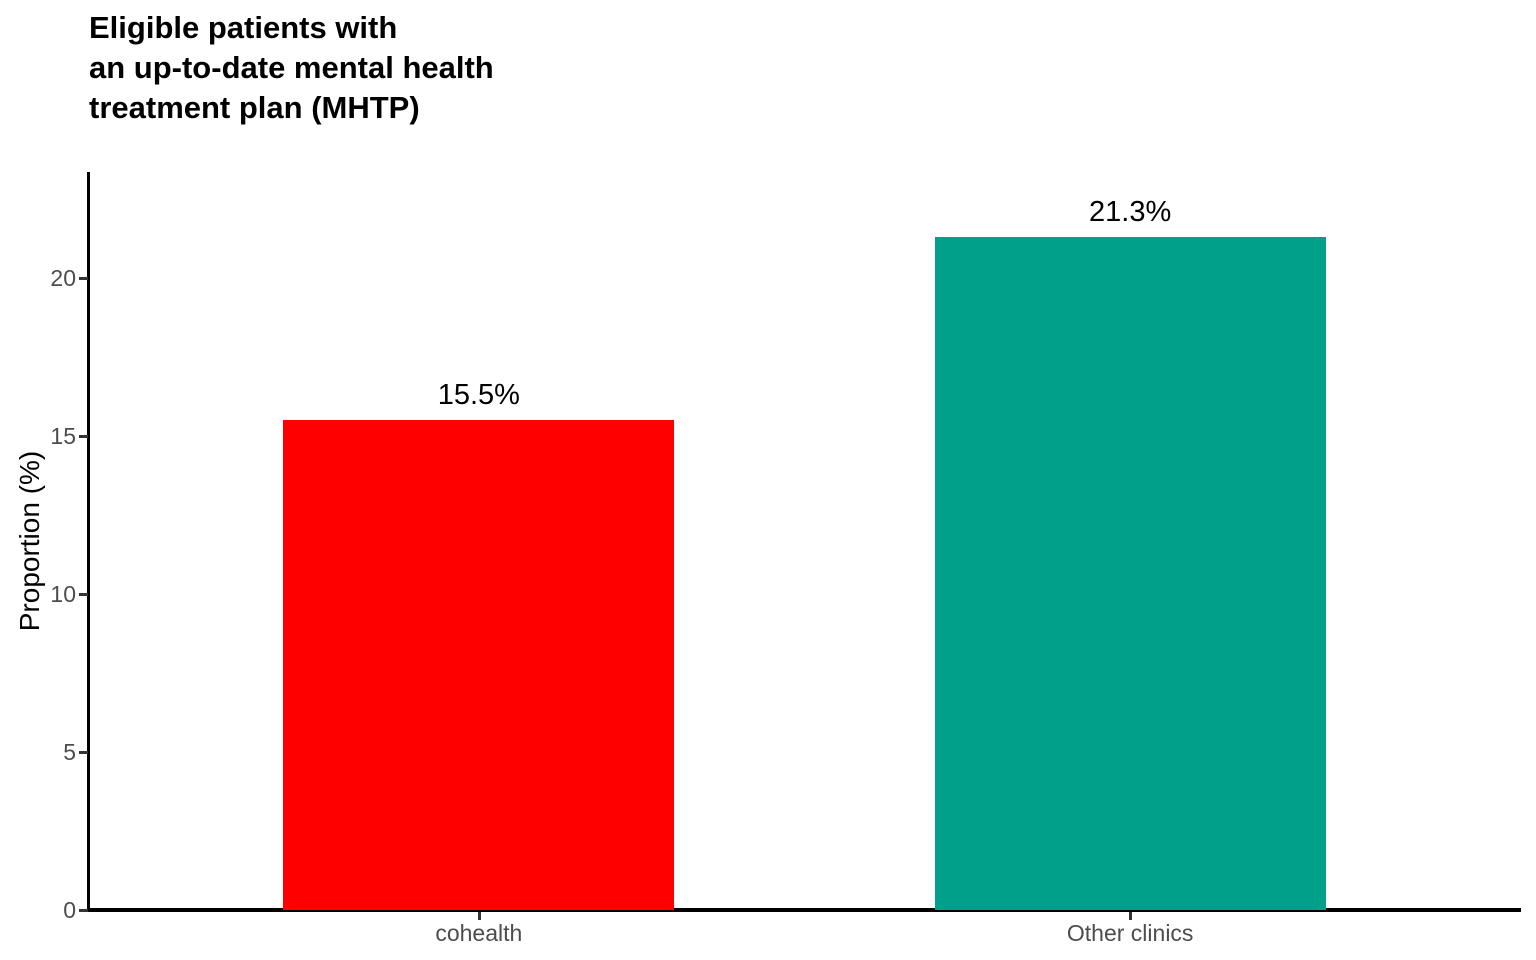  Describe the element at coordinates (63, 436) in the screenshot. I see `y-tick-label: 15` at that location.